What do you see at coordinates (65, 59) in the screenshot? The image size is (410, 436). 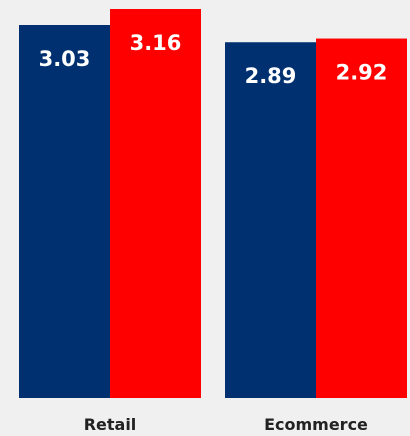 I see `bar-value-label-retail-0: 3.03` at bounding box center [65, 59].